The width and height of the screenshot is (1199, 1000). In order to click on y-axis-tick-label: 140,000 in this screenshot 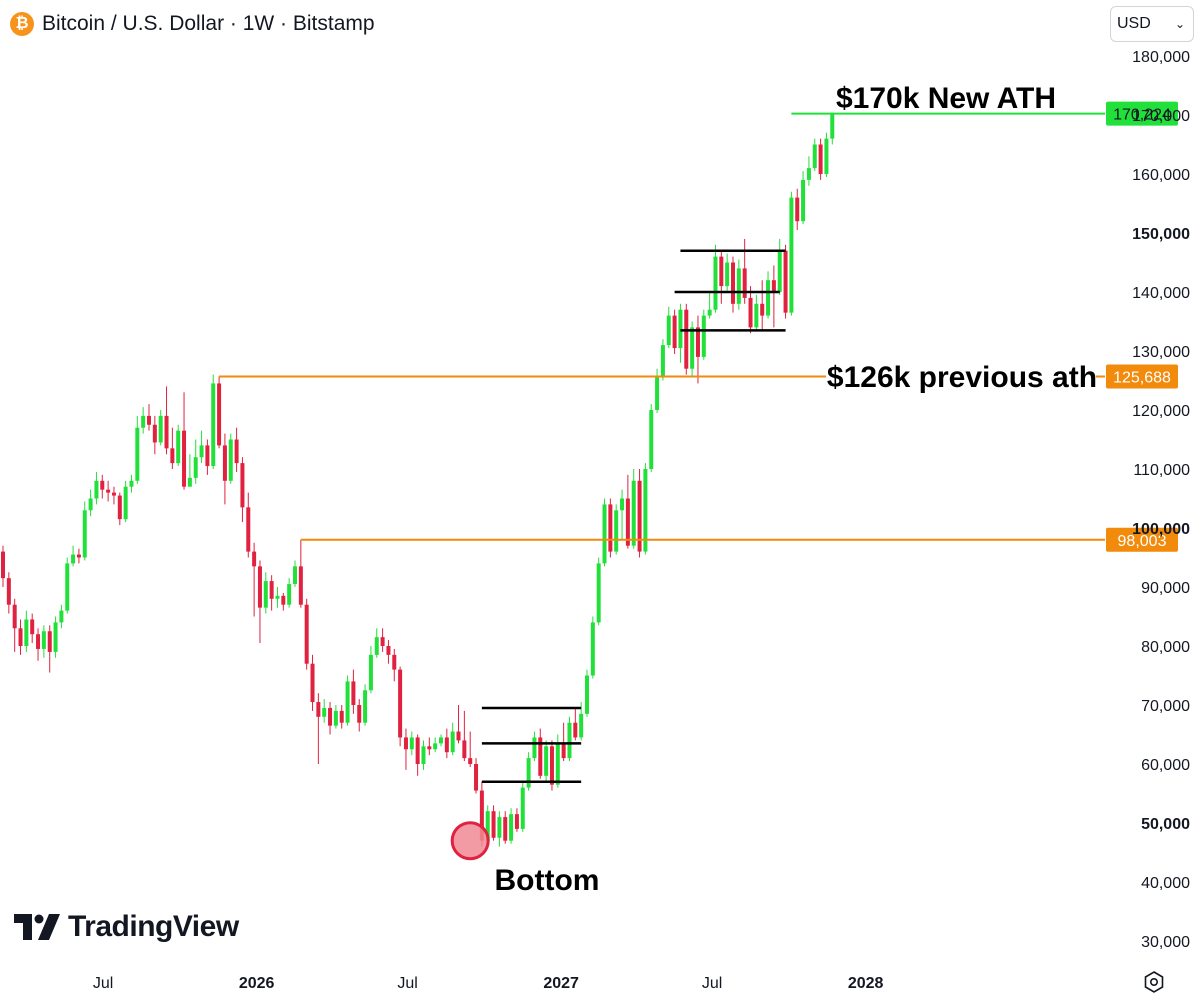, I will do `click(1161, 293)`.